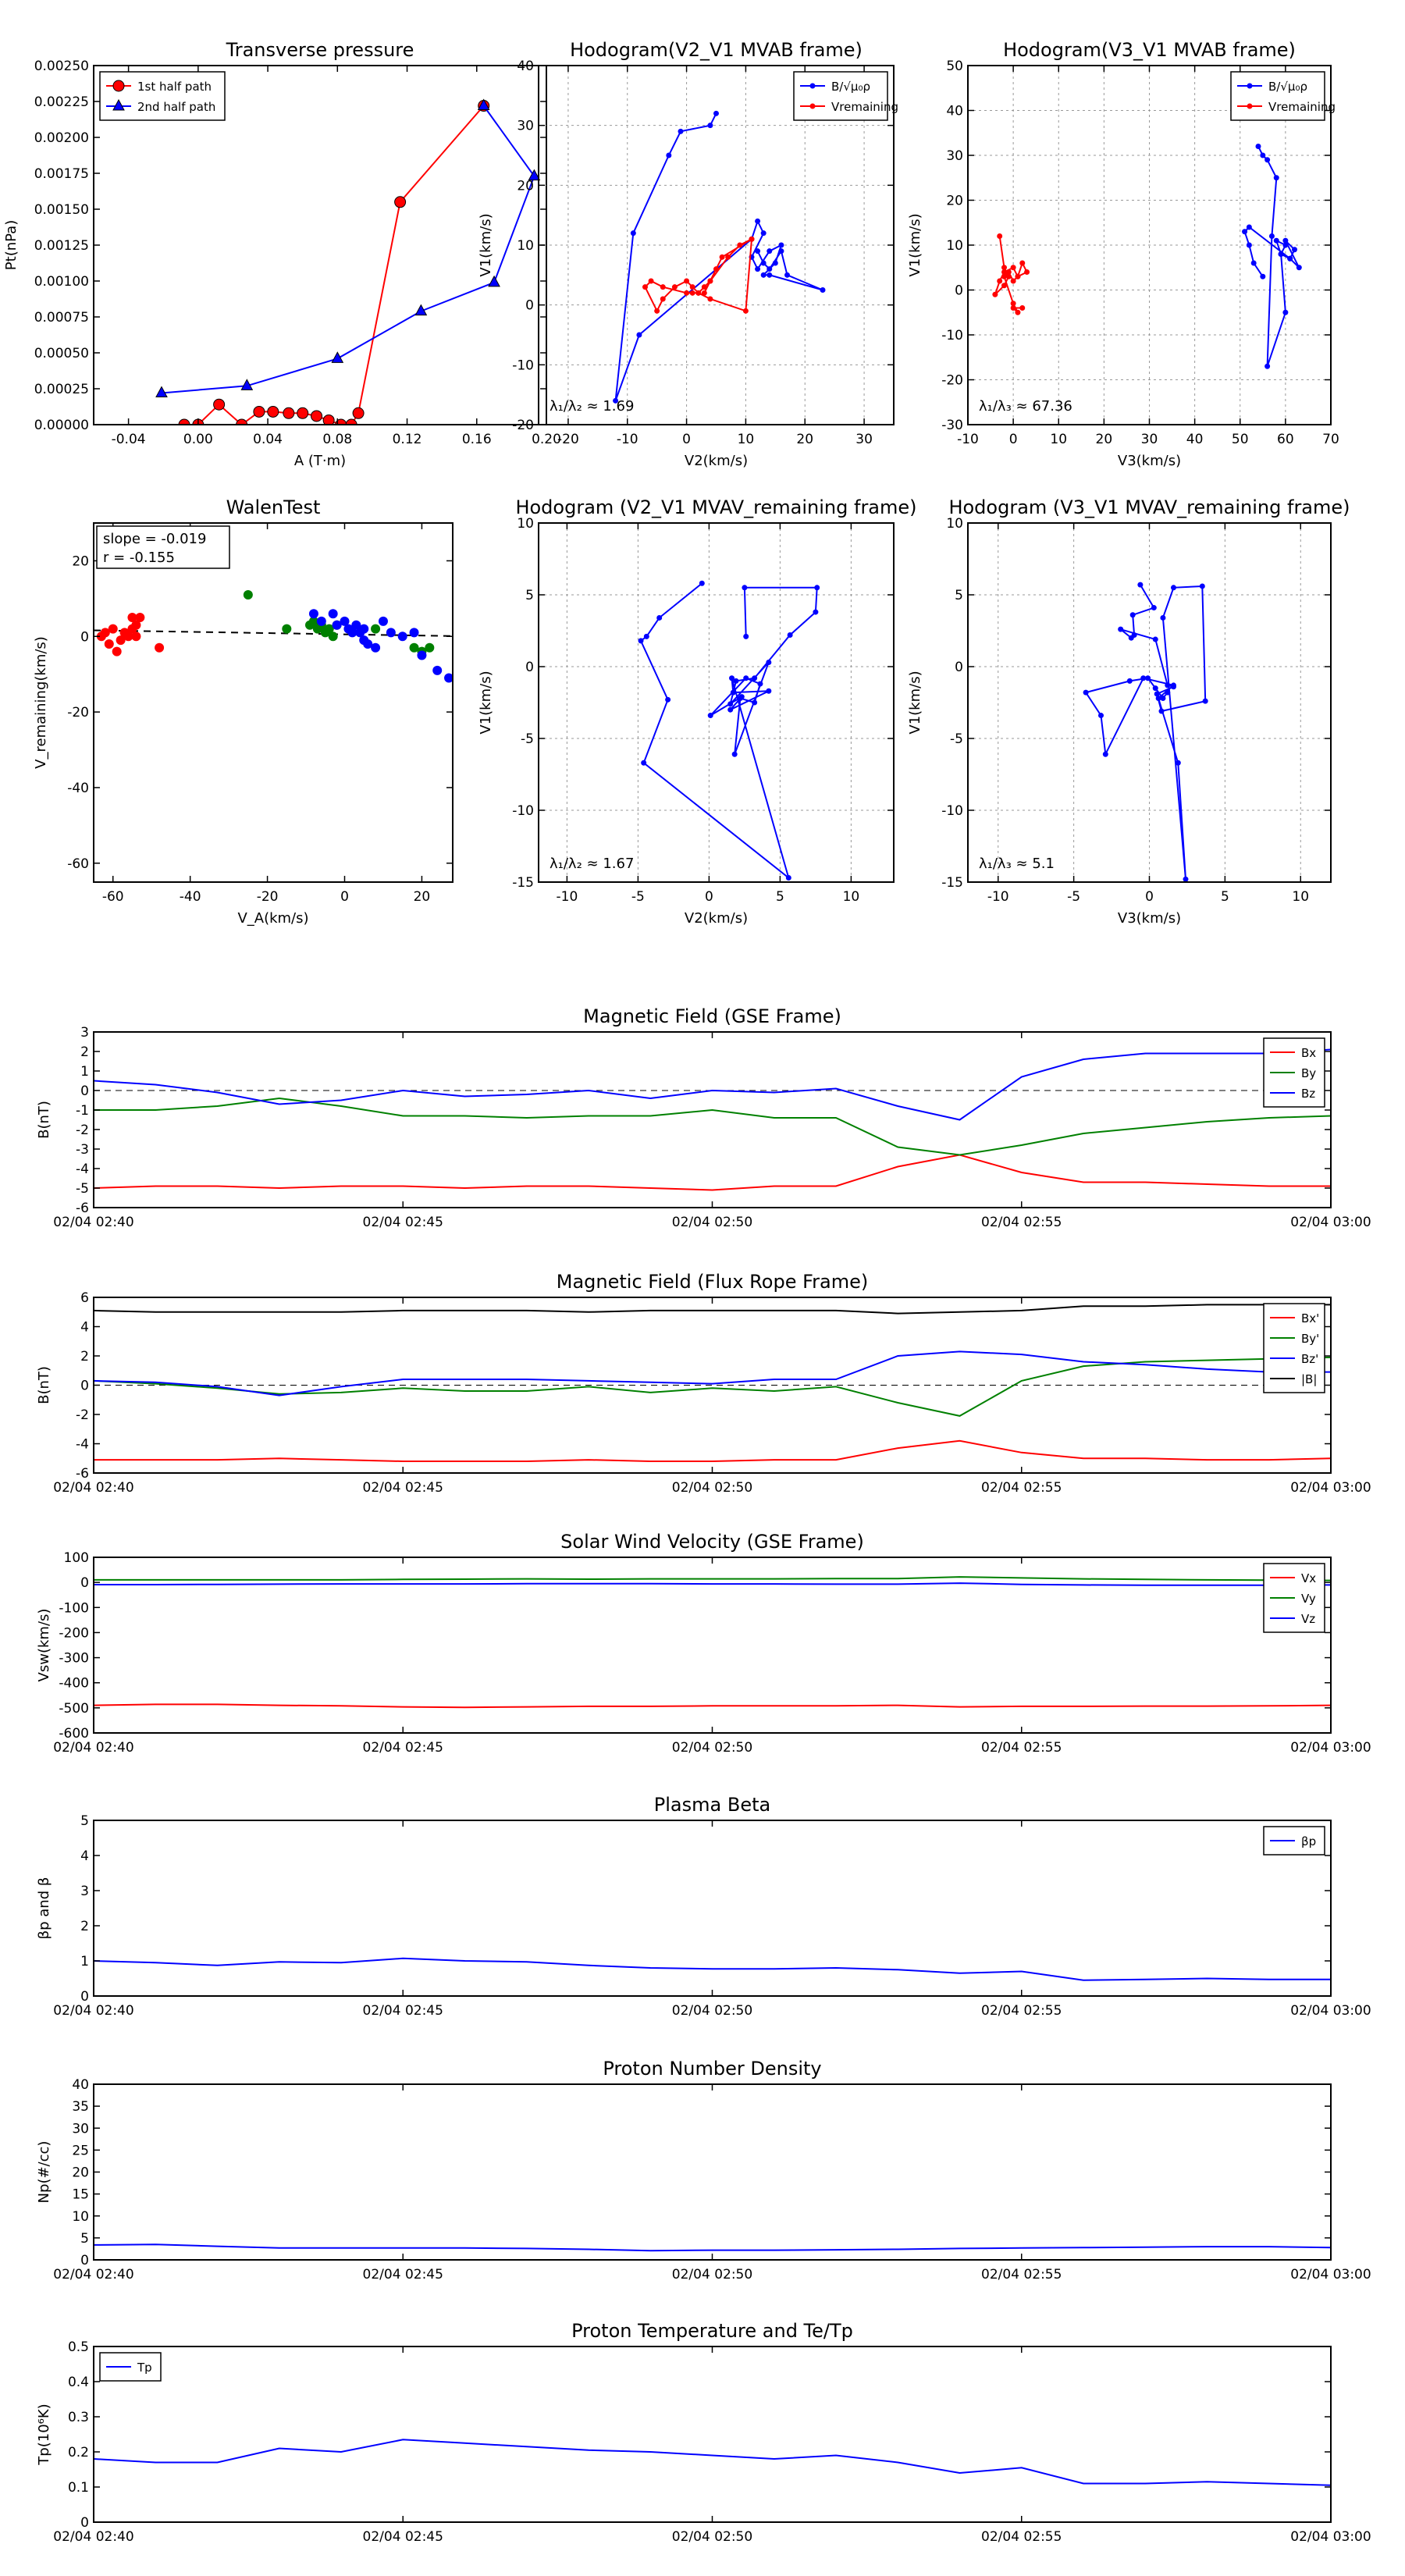 The width and height of the screenshot is (1405, 2576). I want to click on y-tick-label: -2, so click(82, 1415).